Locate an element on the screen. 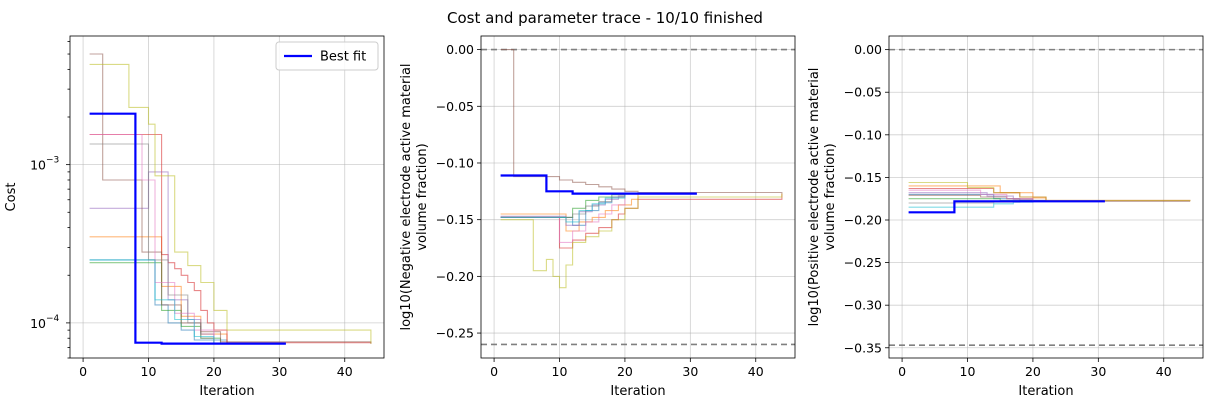  y-axis-label: Cost is located at coordinates (11, 197).